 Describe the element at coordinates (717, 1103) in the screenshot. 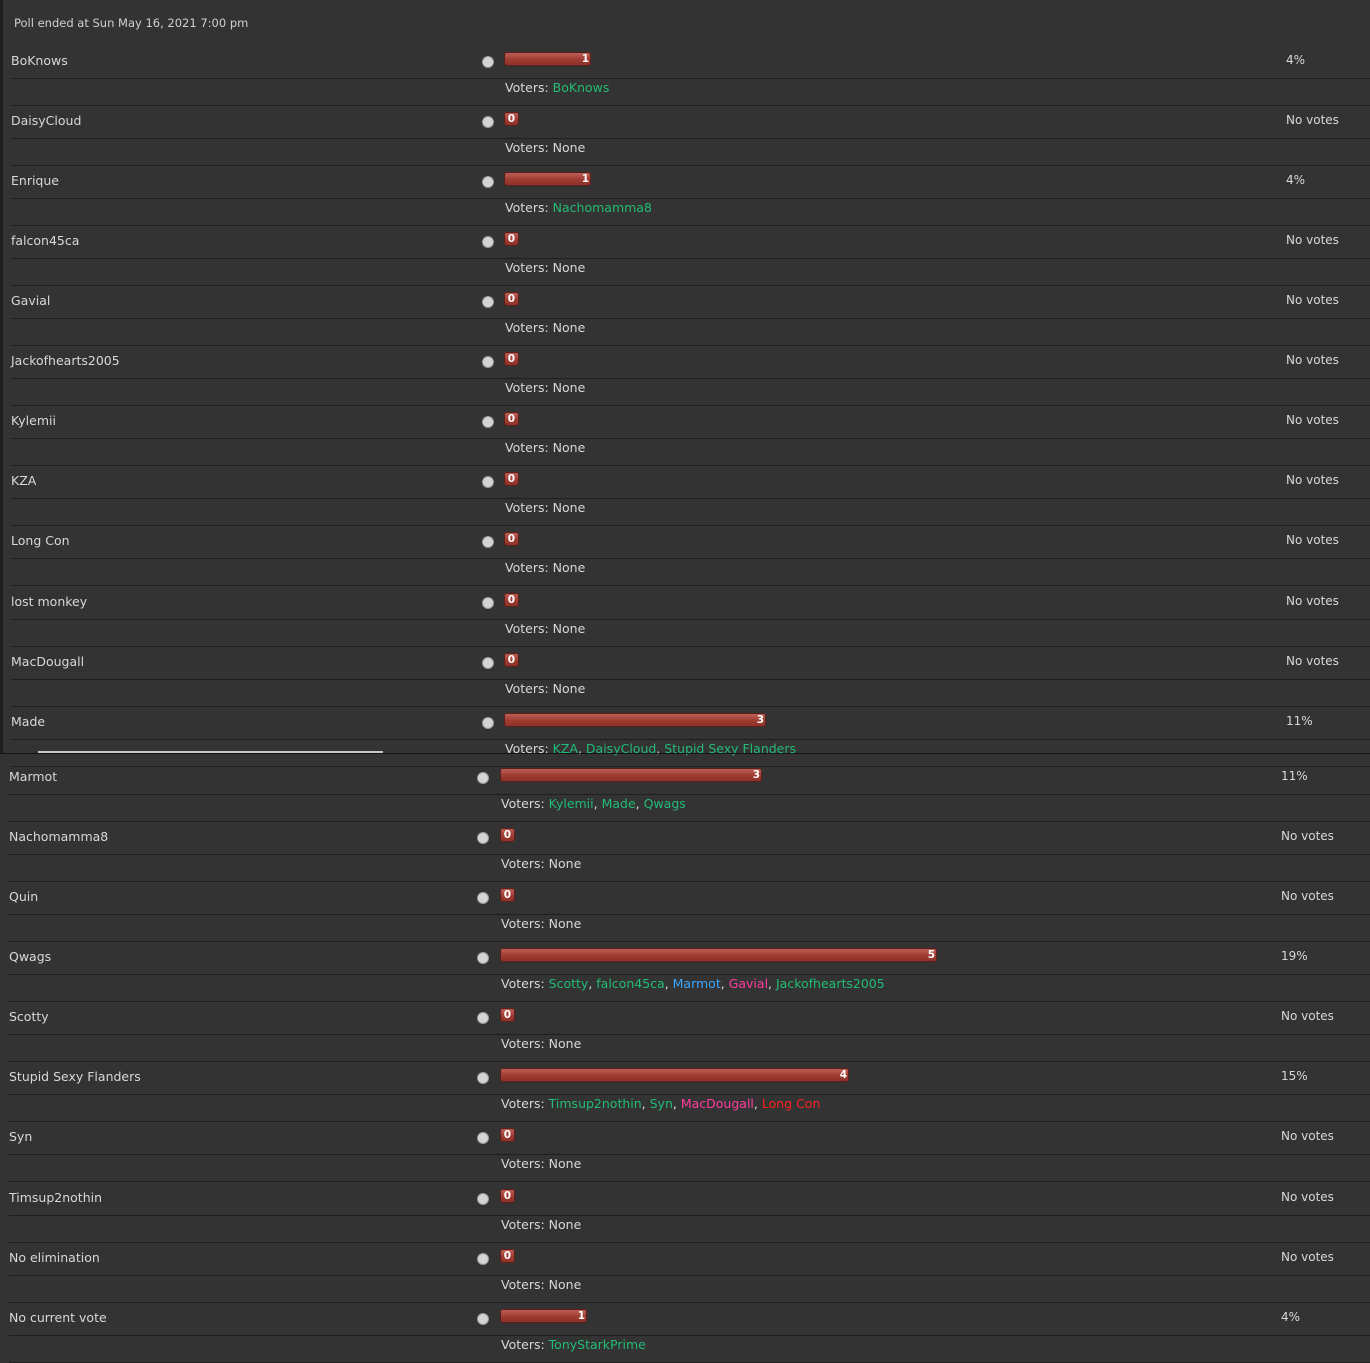

I see `voter-link: MacDougall` at that location.